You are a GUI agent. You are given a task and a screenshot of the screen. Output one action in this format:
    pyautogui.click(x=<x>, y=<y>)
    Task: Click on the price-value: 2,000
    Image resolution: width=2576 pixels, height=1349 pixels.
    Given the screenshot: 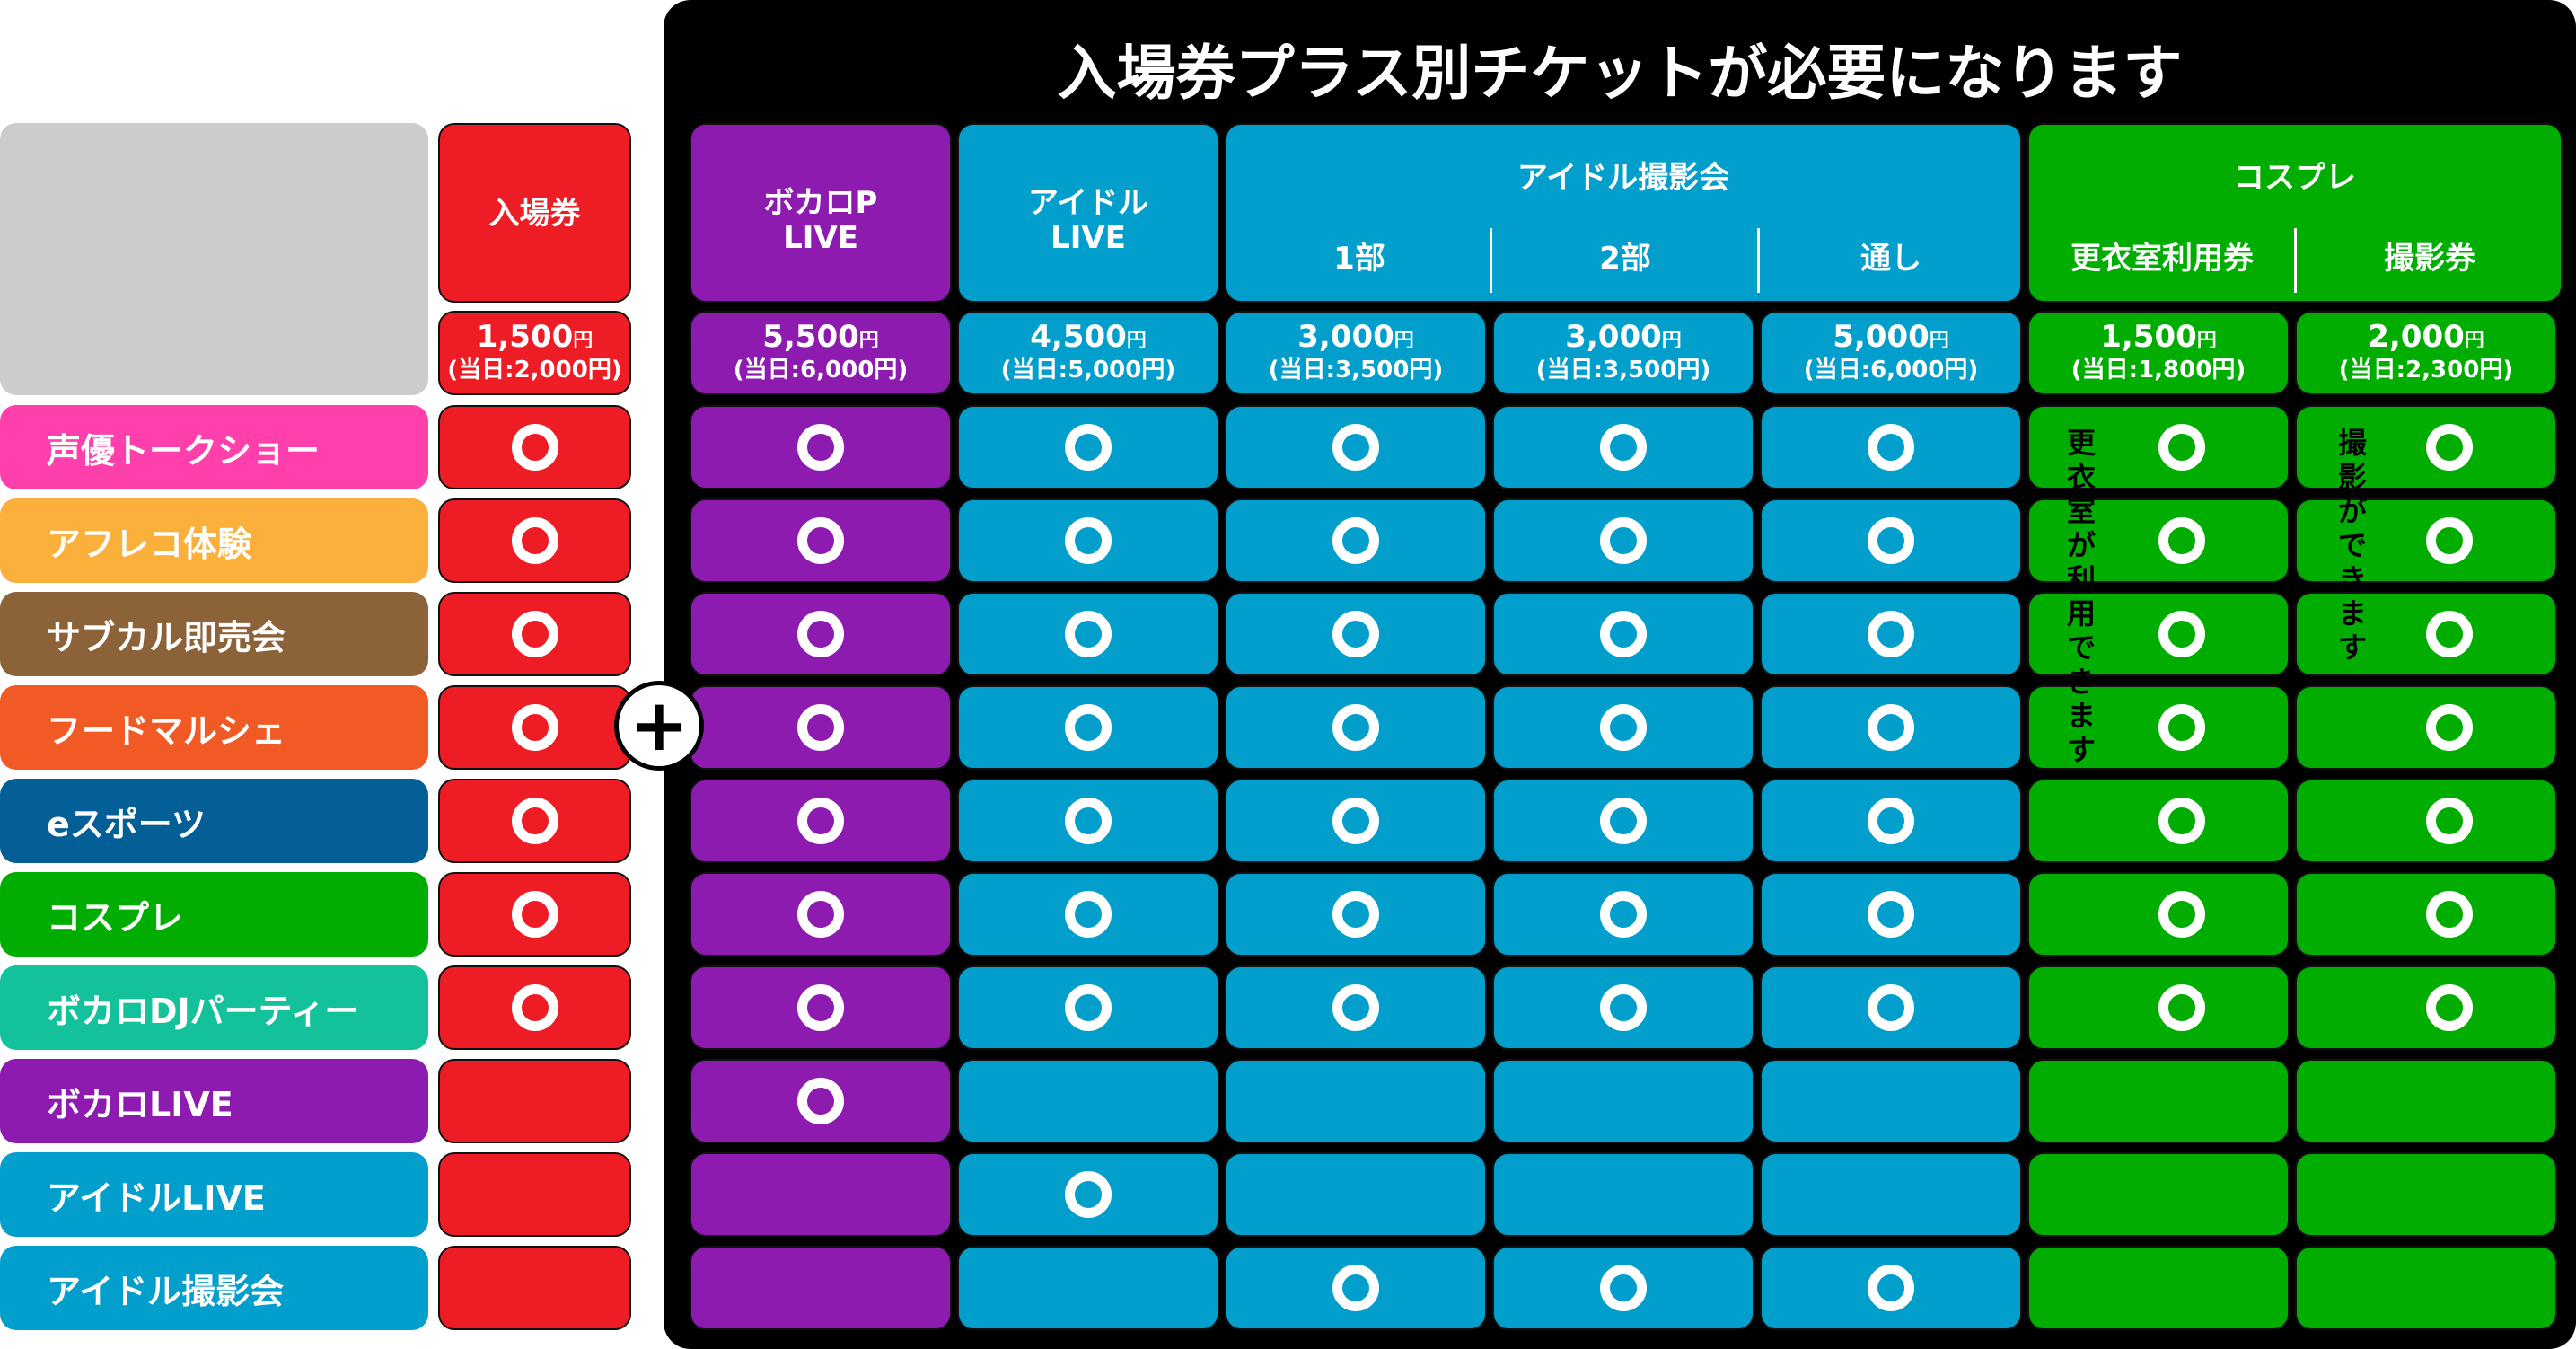 What is the action you would take?
    pyautogui.click(x=2416, y=337)
    